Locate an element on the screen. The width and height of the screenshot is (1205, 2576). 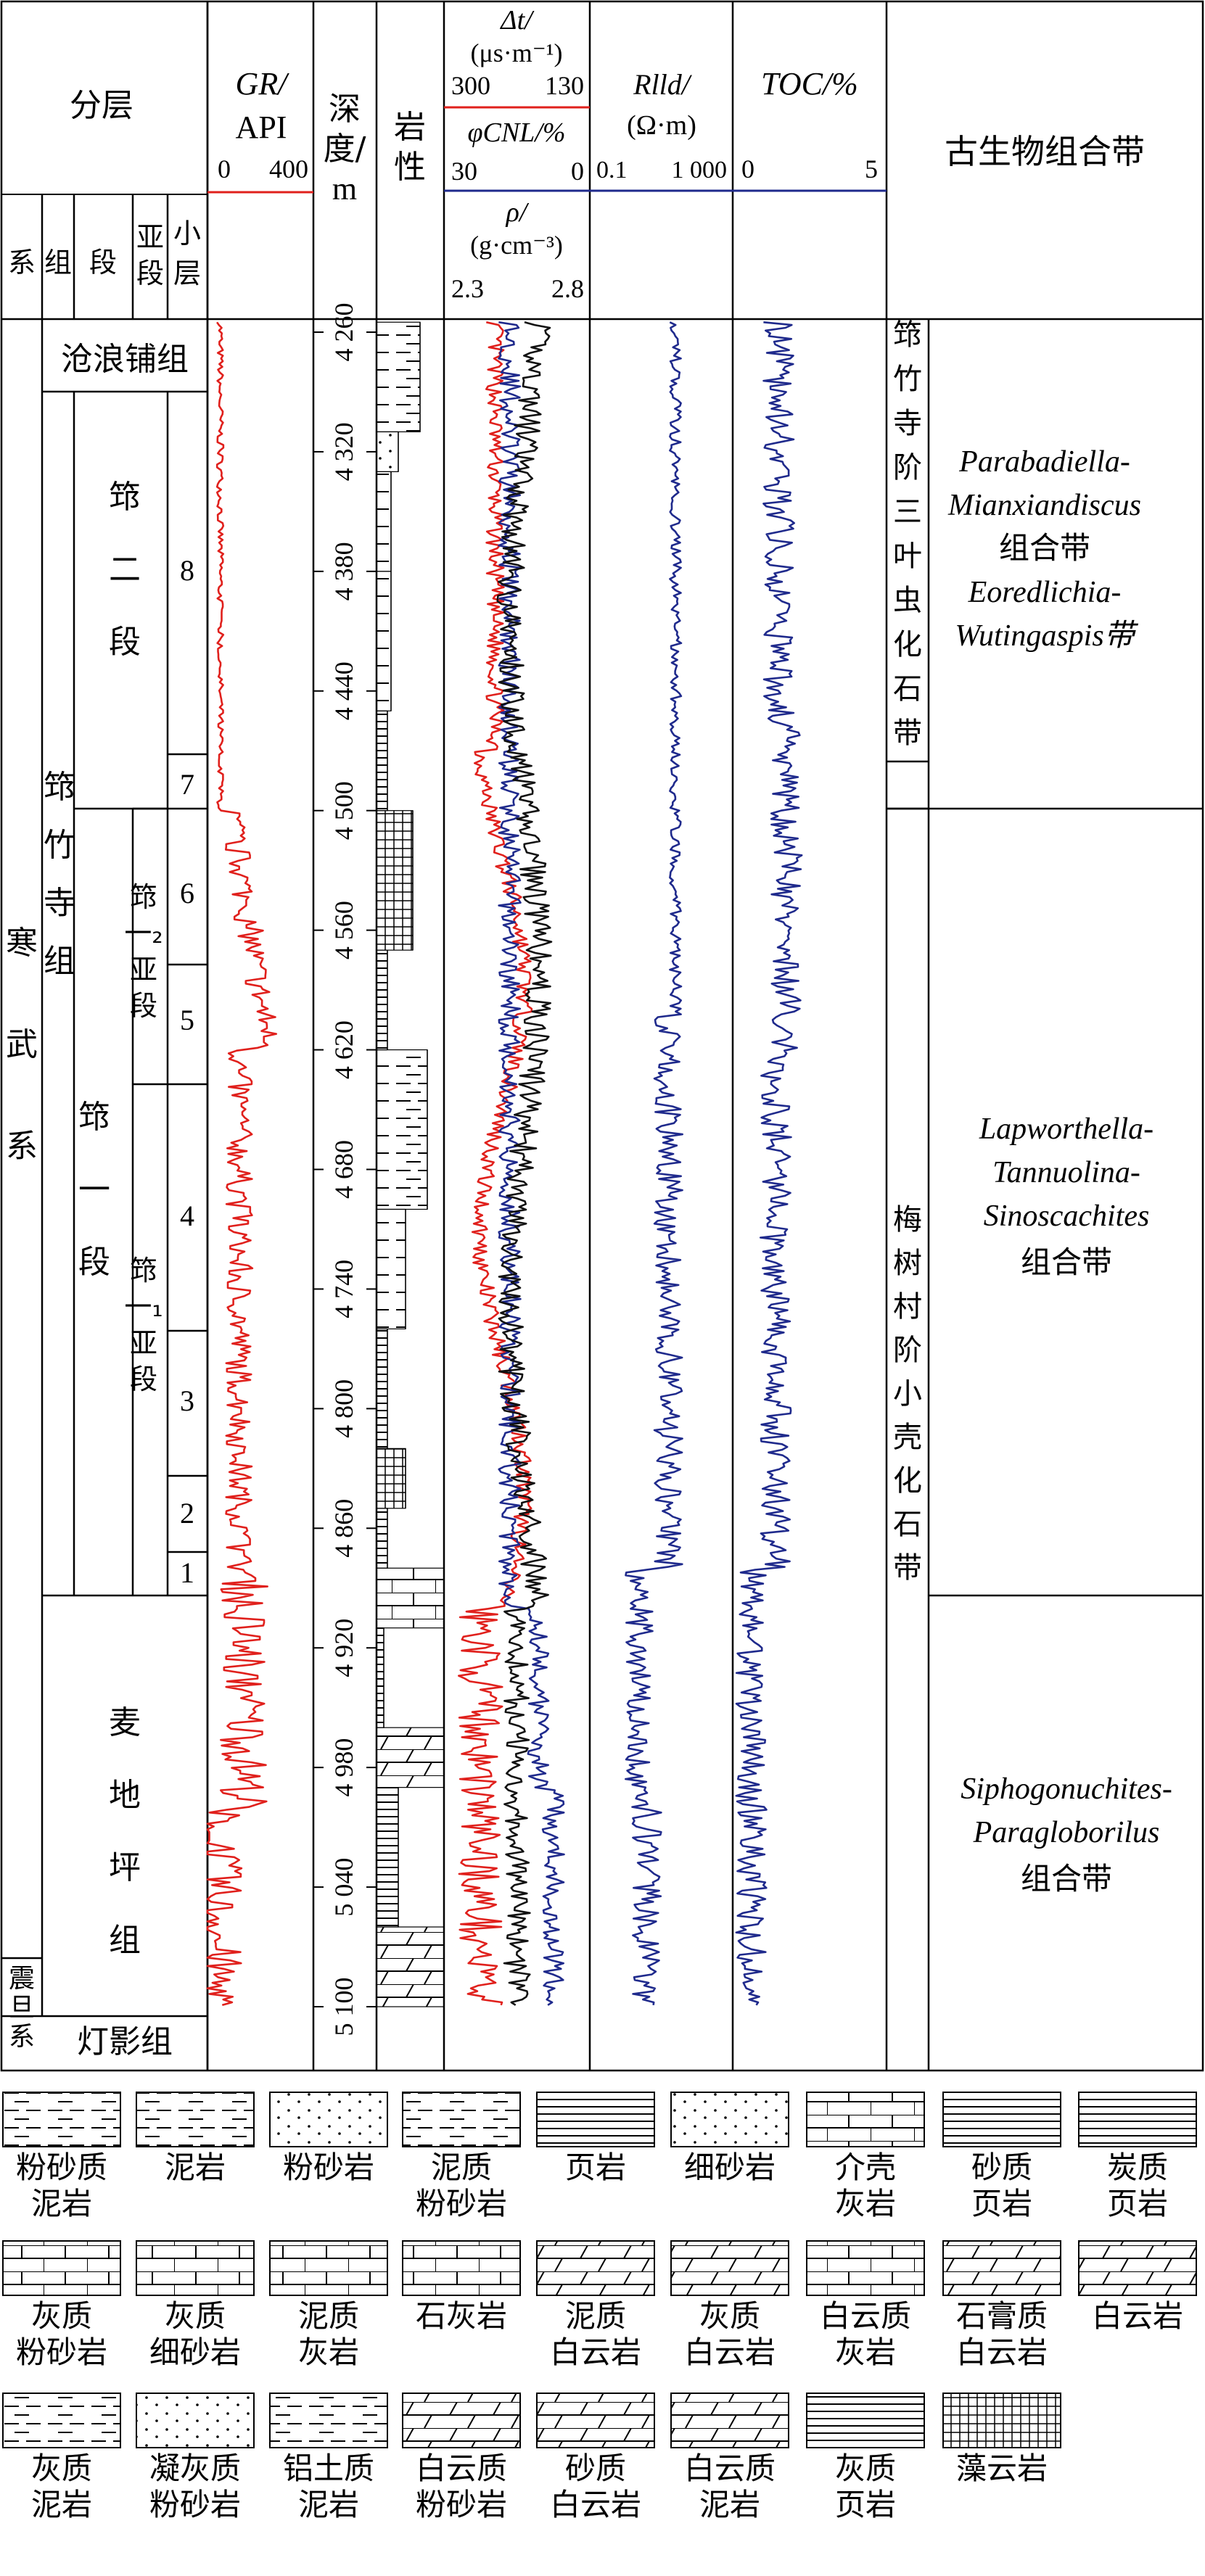
layer-3: 3 is located at coordinates (187, 1400).